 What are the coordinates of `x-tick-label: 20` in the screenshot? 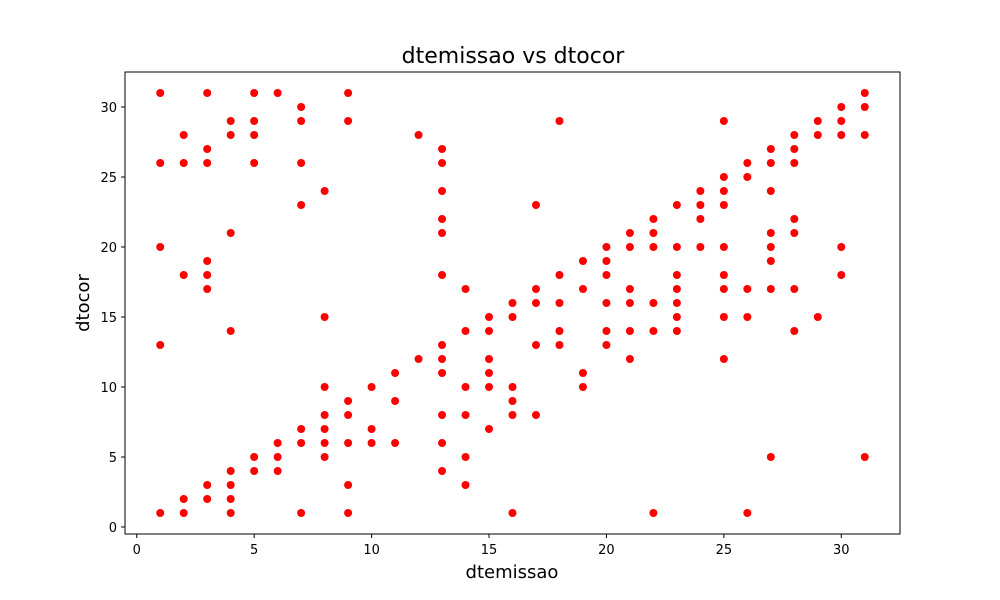 It's located at (606, 550).